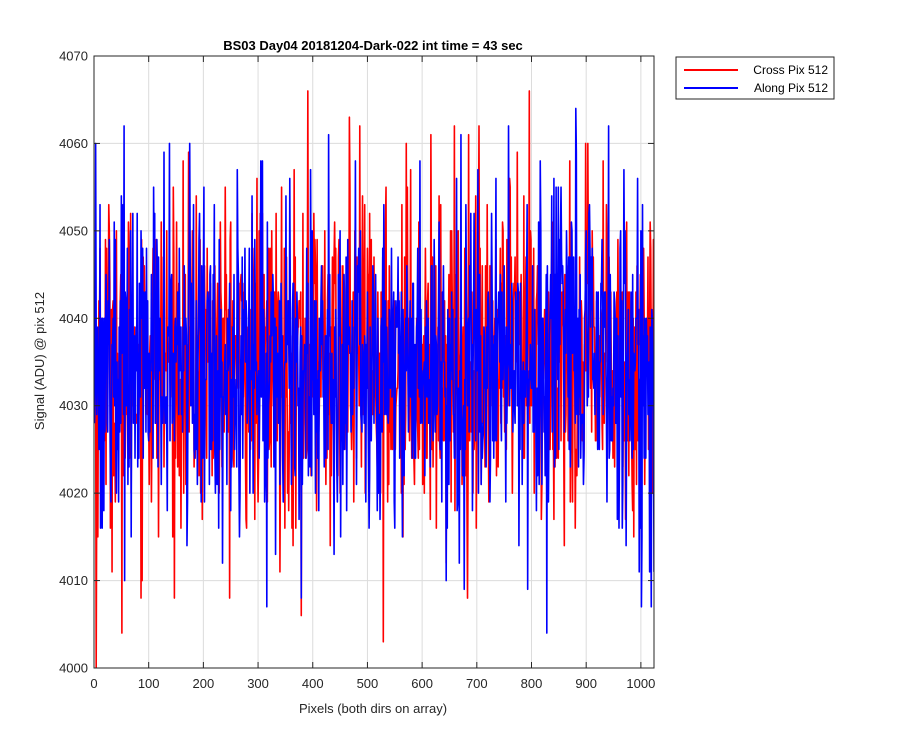 The height and width of the screenshot is (755, 900). What do you see at coordinates (586, 683) in the screenshot?
I see `x-tick-label: 900` at bounding box center [586, 683].